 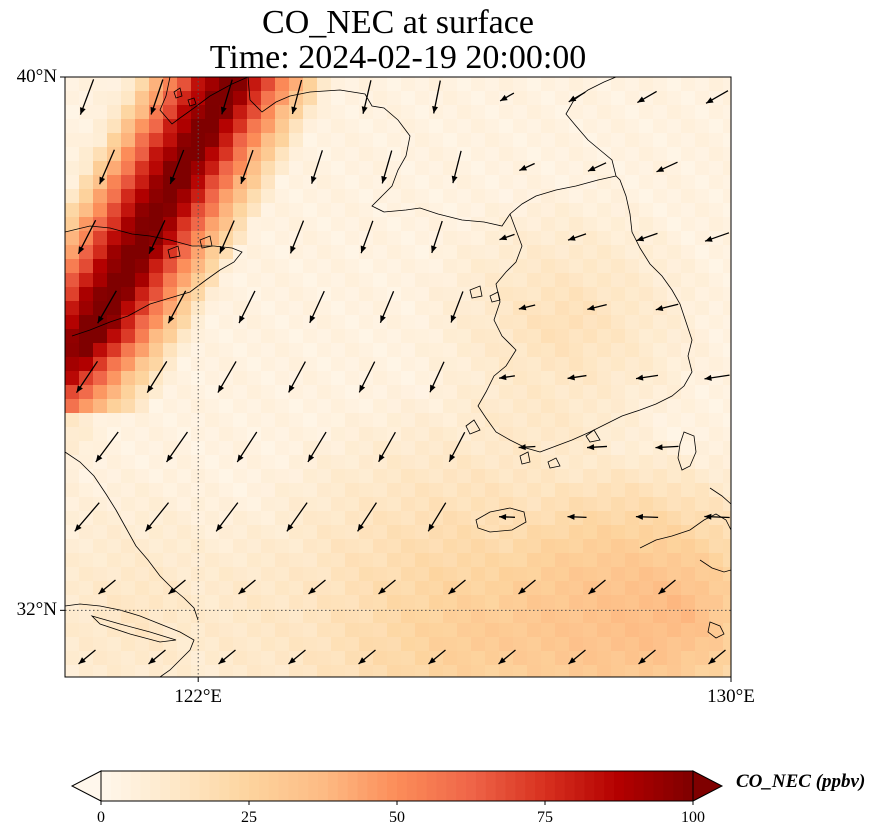 I want to click on coastline-shandong, so click(x=154, y=281).